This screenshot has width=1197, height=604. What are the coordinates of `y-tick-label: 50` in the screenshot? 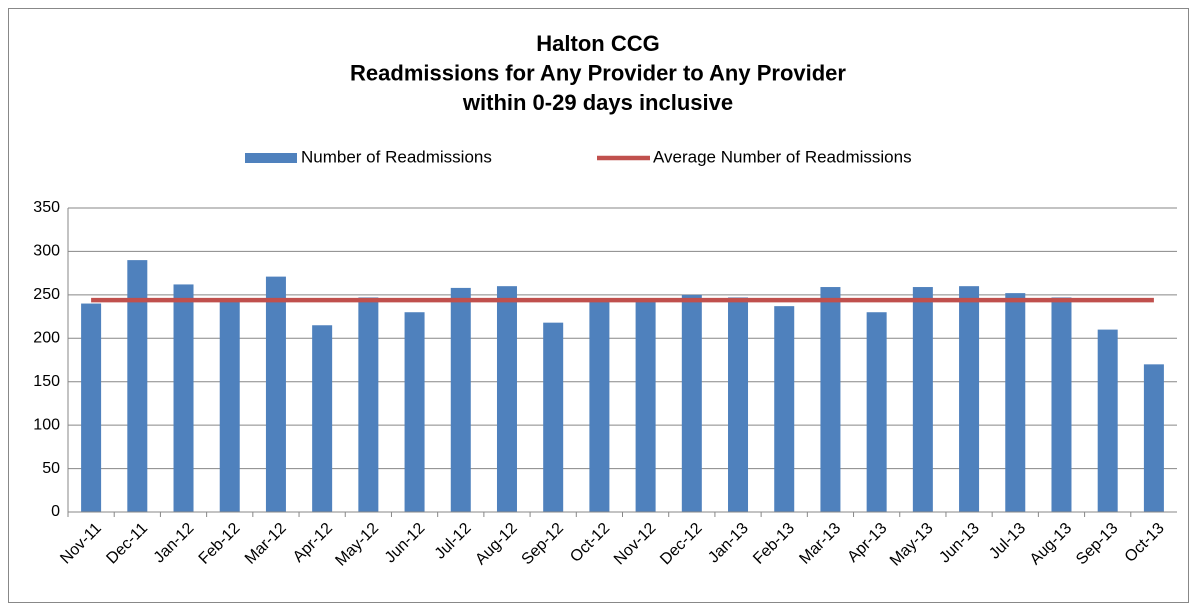 It's located at (51, 468).